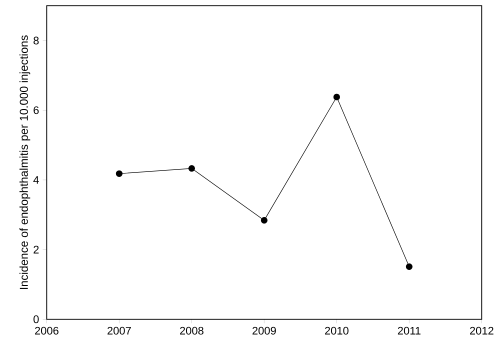 Image resolution: width=500 pixels, height=347 pixels. Describe the element at coordinates (36, 319) in the screenshot. I see `y-tick-label: 0` at that location.